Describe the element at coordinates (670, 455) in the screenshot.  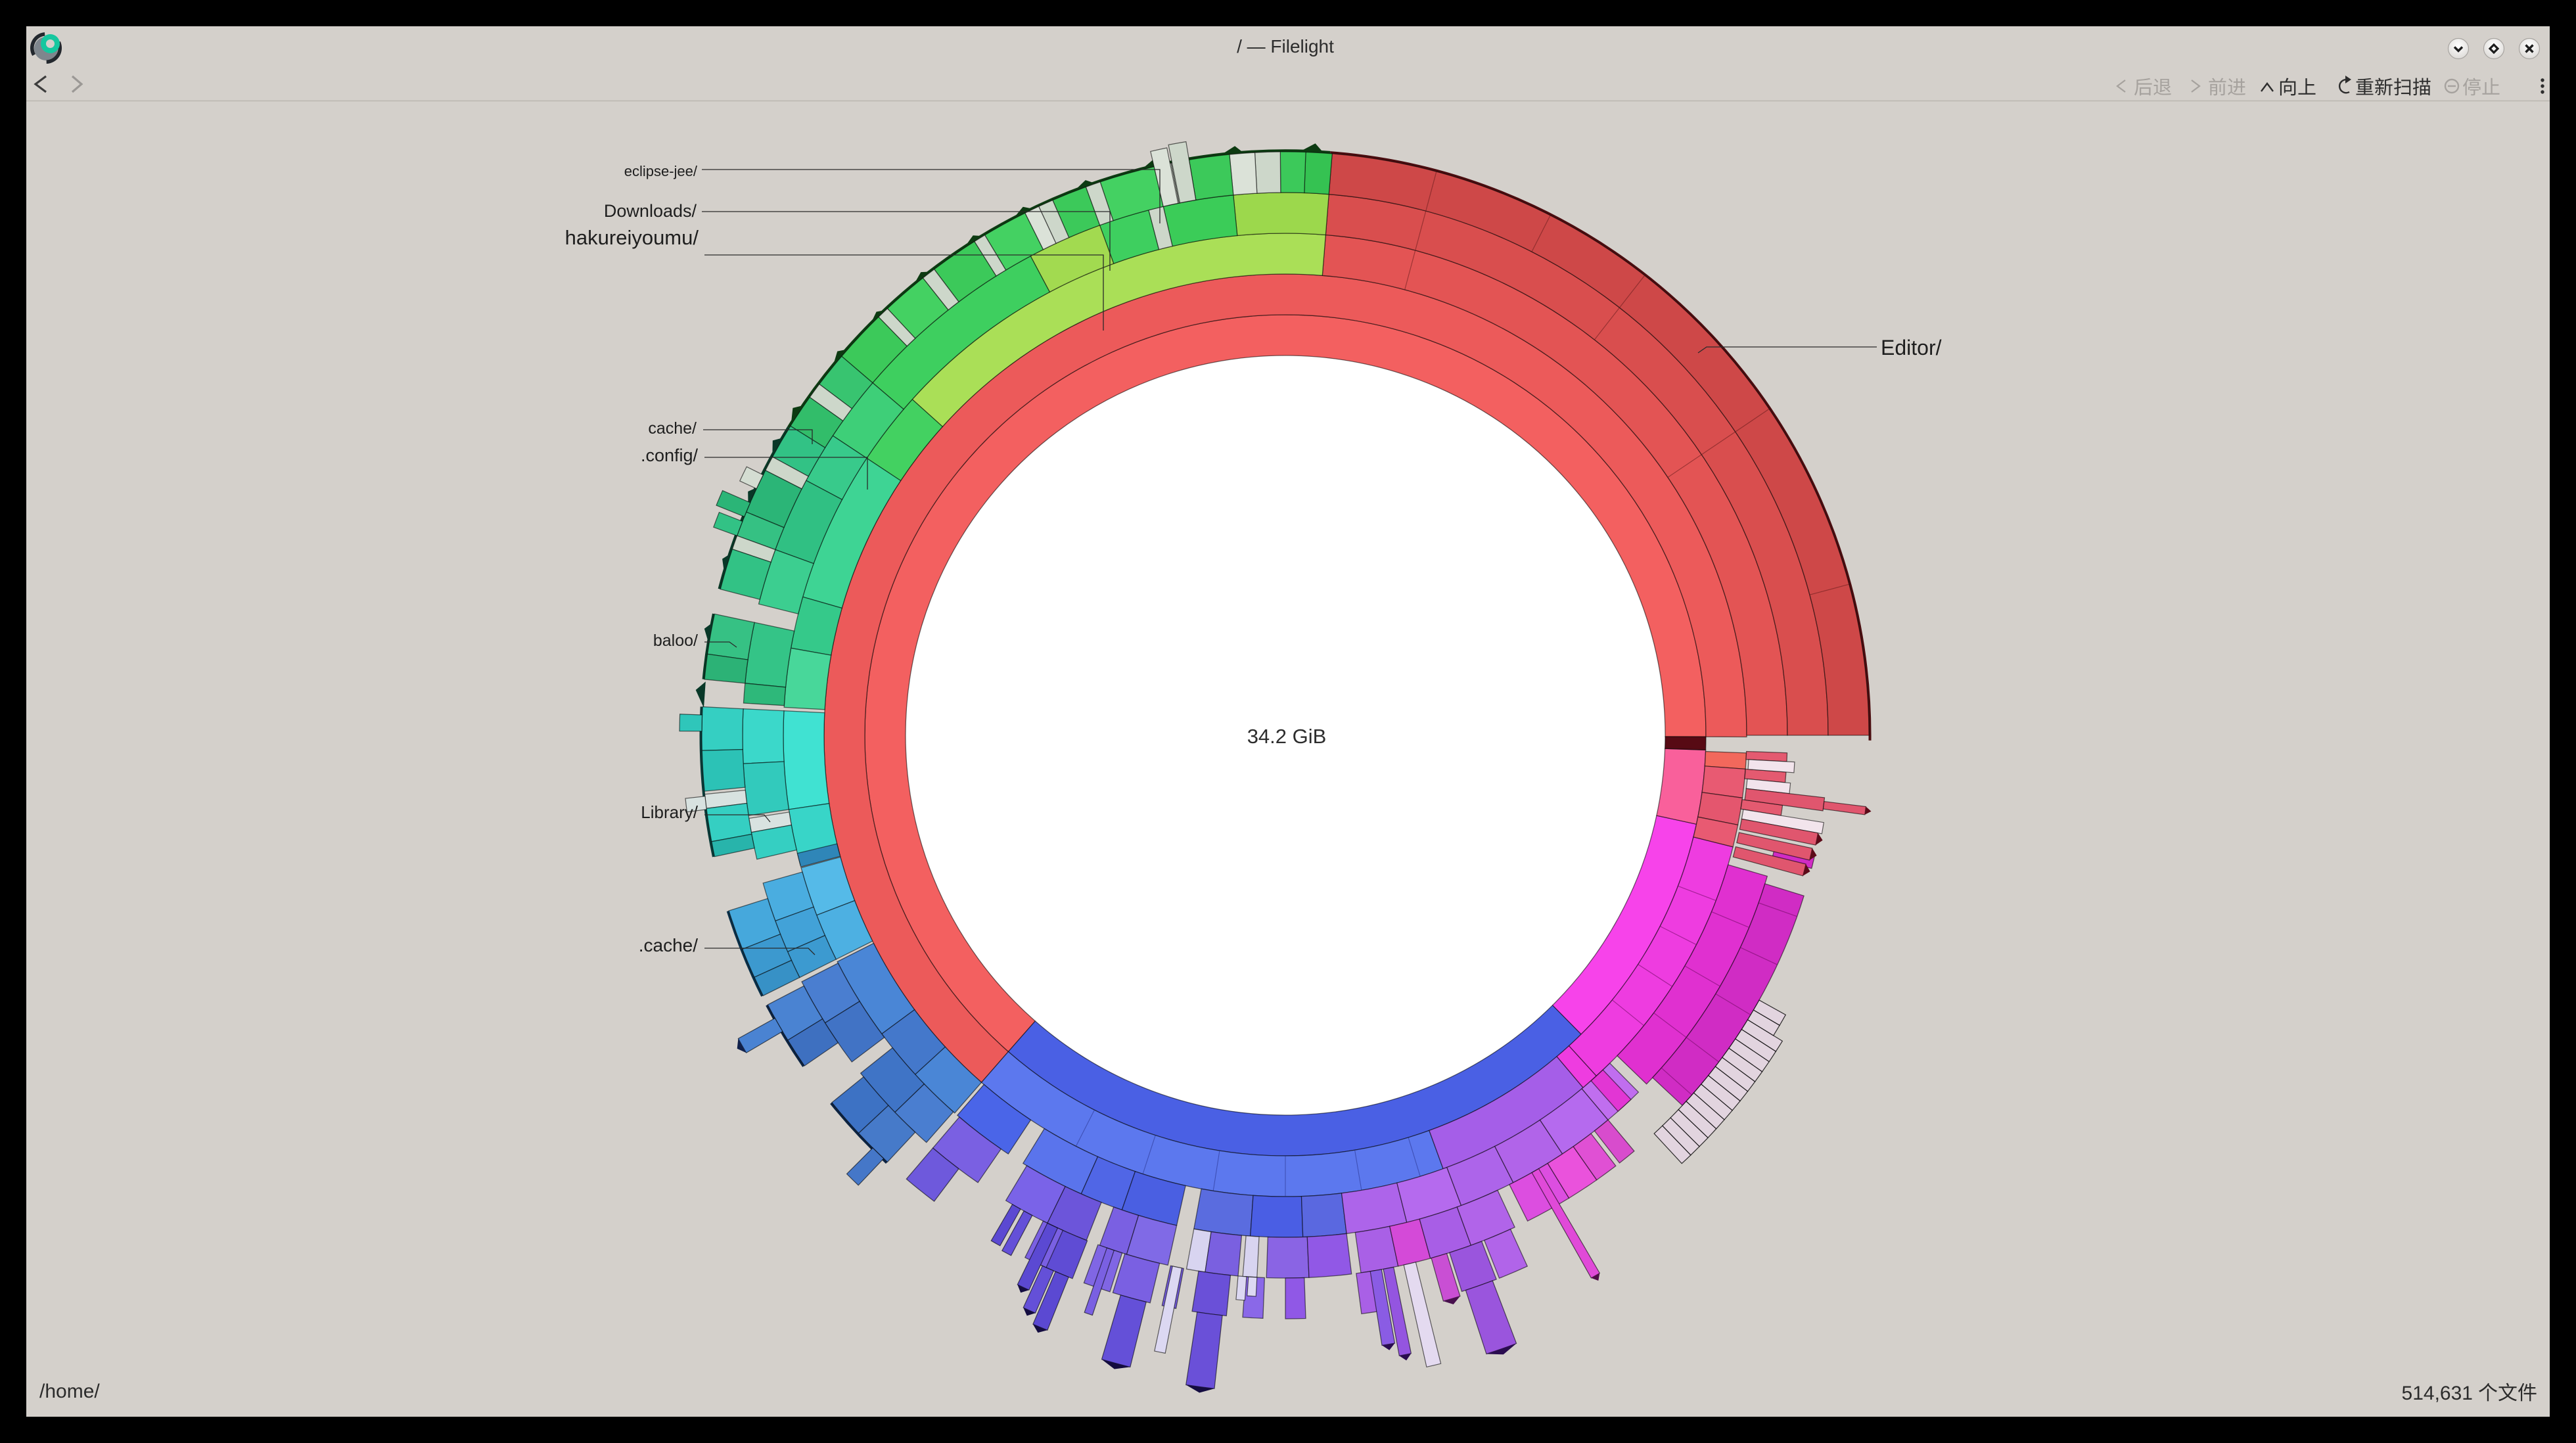
I see `svg-text: .config/` at that location.